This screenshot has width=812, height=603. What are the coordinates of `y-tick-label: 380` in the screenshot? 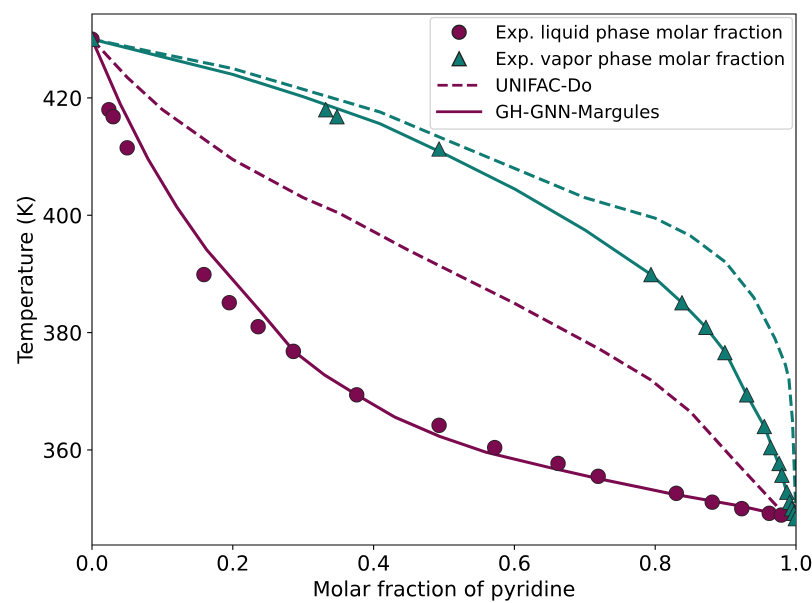 It's located at (62, 333).